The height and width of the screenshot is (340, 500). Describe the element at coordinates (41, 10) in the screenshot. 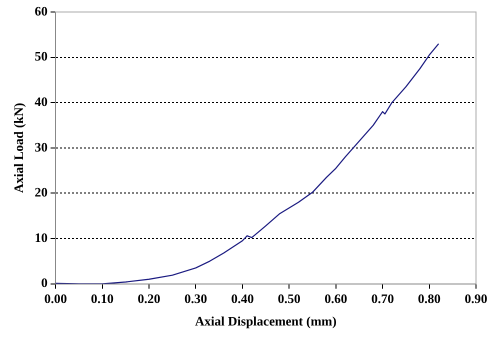

I see `y-tick-label: 60` at that location.